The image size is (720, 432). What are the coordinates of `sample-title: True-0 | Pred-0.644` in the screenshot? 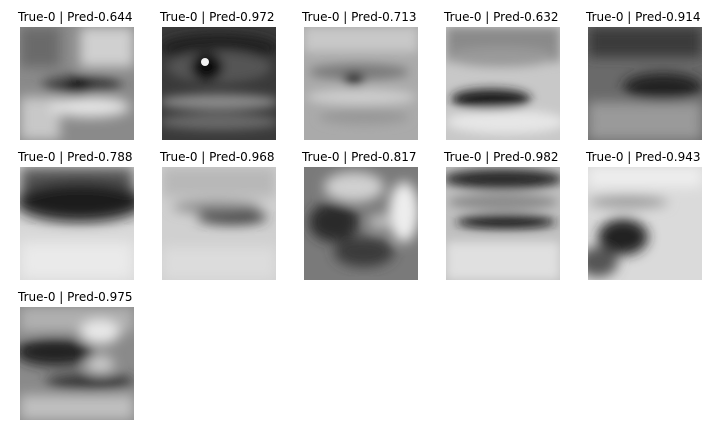 It's located at (75, 17).